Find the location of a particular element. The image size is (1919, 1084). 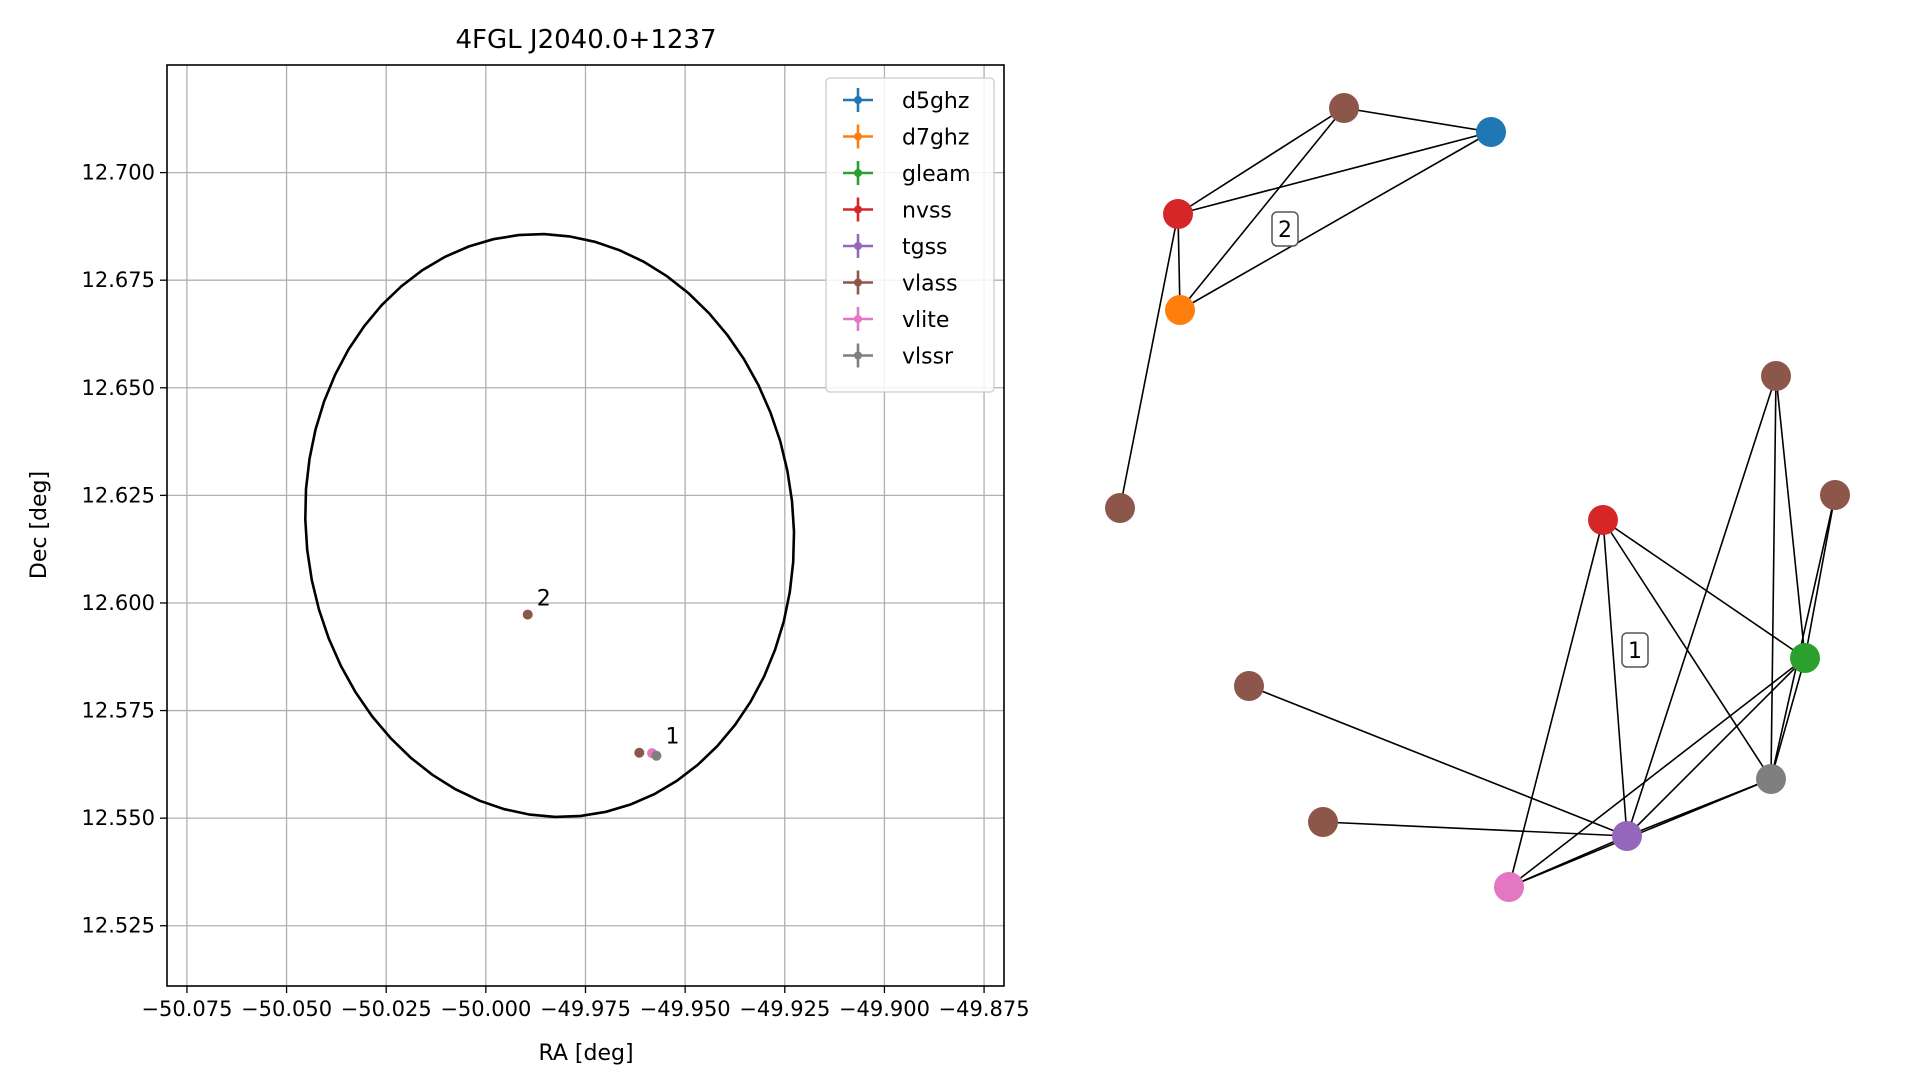

network-node-a_vlass2 is located at coordinates (1120, 508).